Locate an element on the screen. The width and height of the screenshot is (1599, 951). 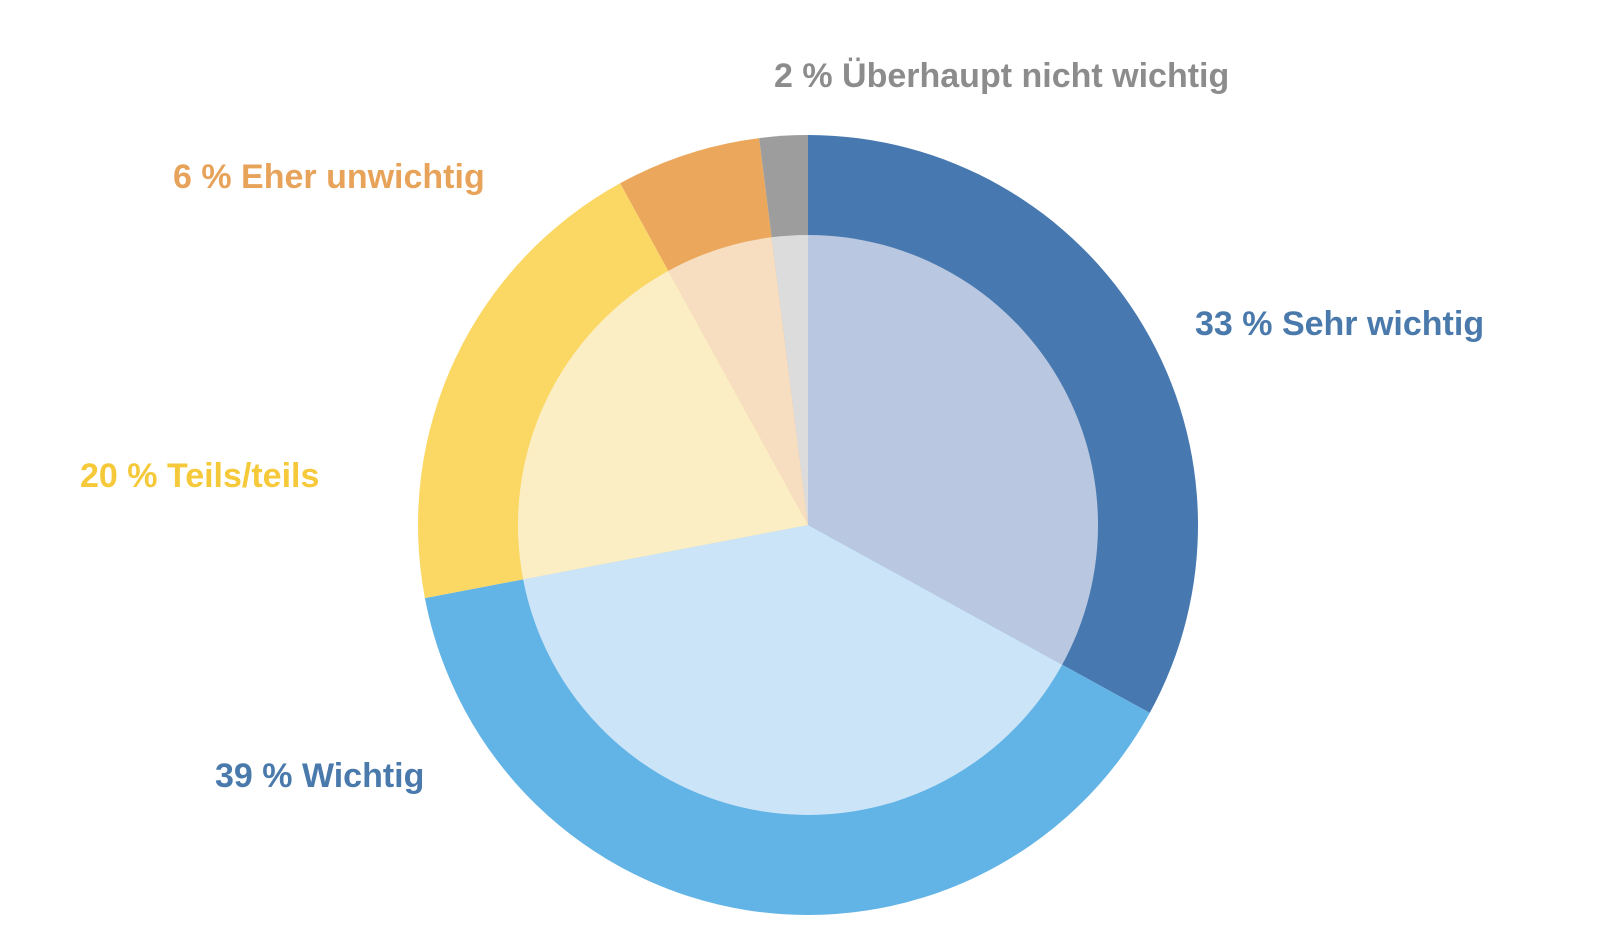
slice-inner-eher-unwichtig is located at coordinates (738, 381).